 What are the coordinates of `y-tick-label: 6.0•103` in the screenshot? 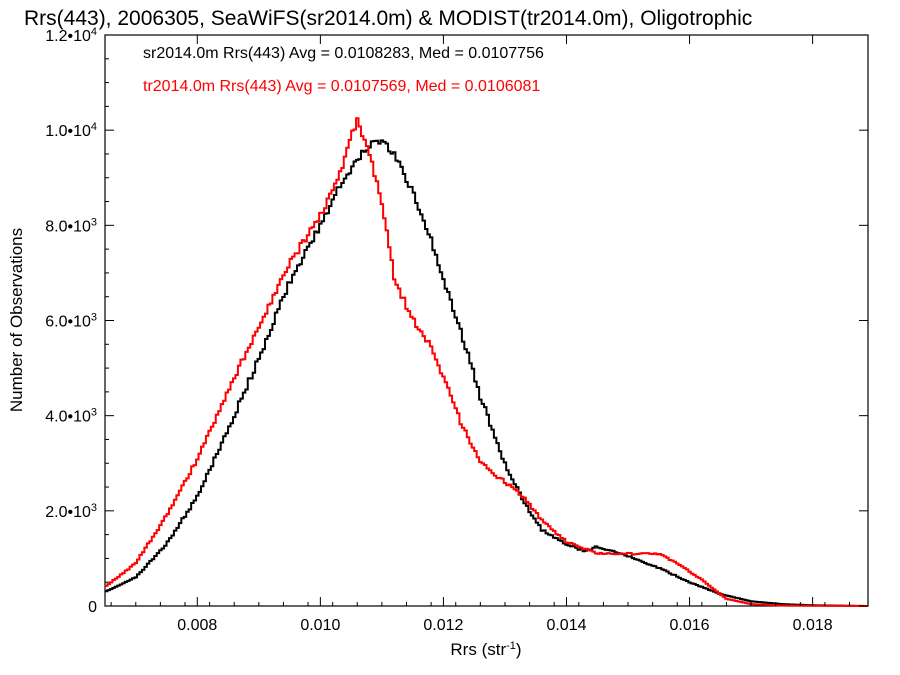 It's located at (71, 321).